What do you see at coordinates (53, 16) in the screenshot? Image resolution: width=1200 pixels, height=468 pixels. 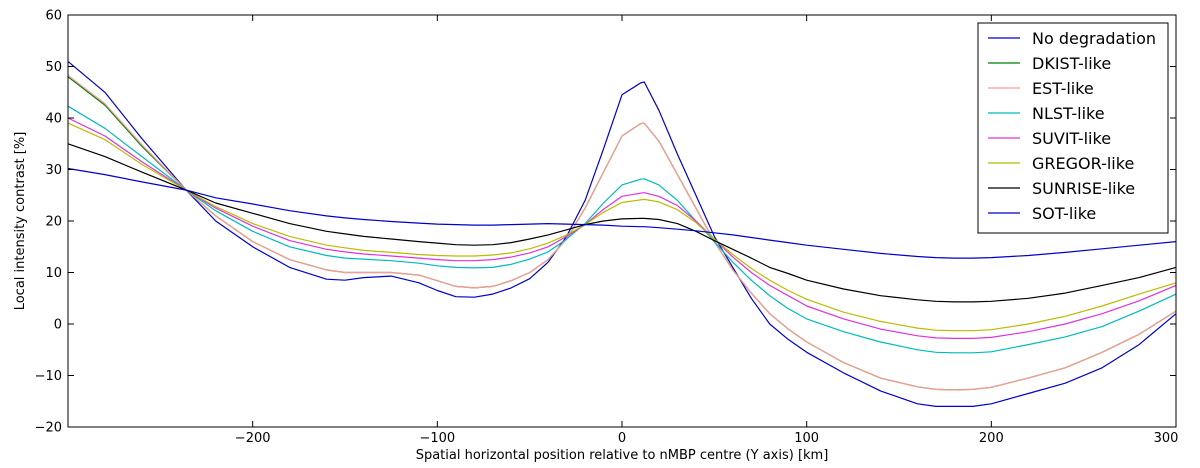 I see `y-tick-label: 60` at bounding box center [53, 16].